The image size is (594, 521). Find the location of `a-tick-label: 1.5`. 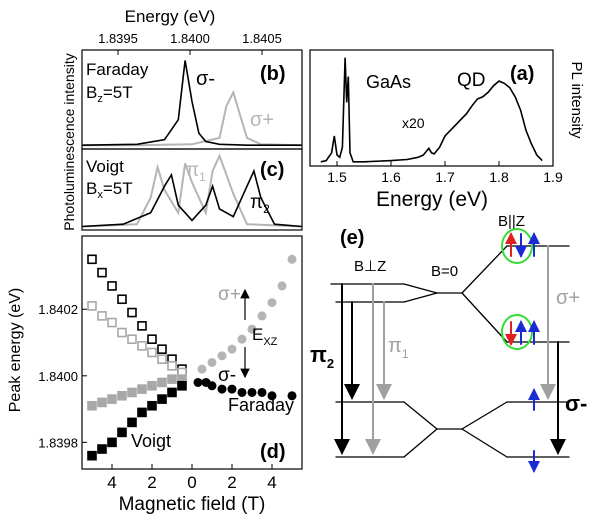

a-tick-label: 1.5 is located at coordinates (337, 177).